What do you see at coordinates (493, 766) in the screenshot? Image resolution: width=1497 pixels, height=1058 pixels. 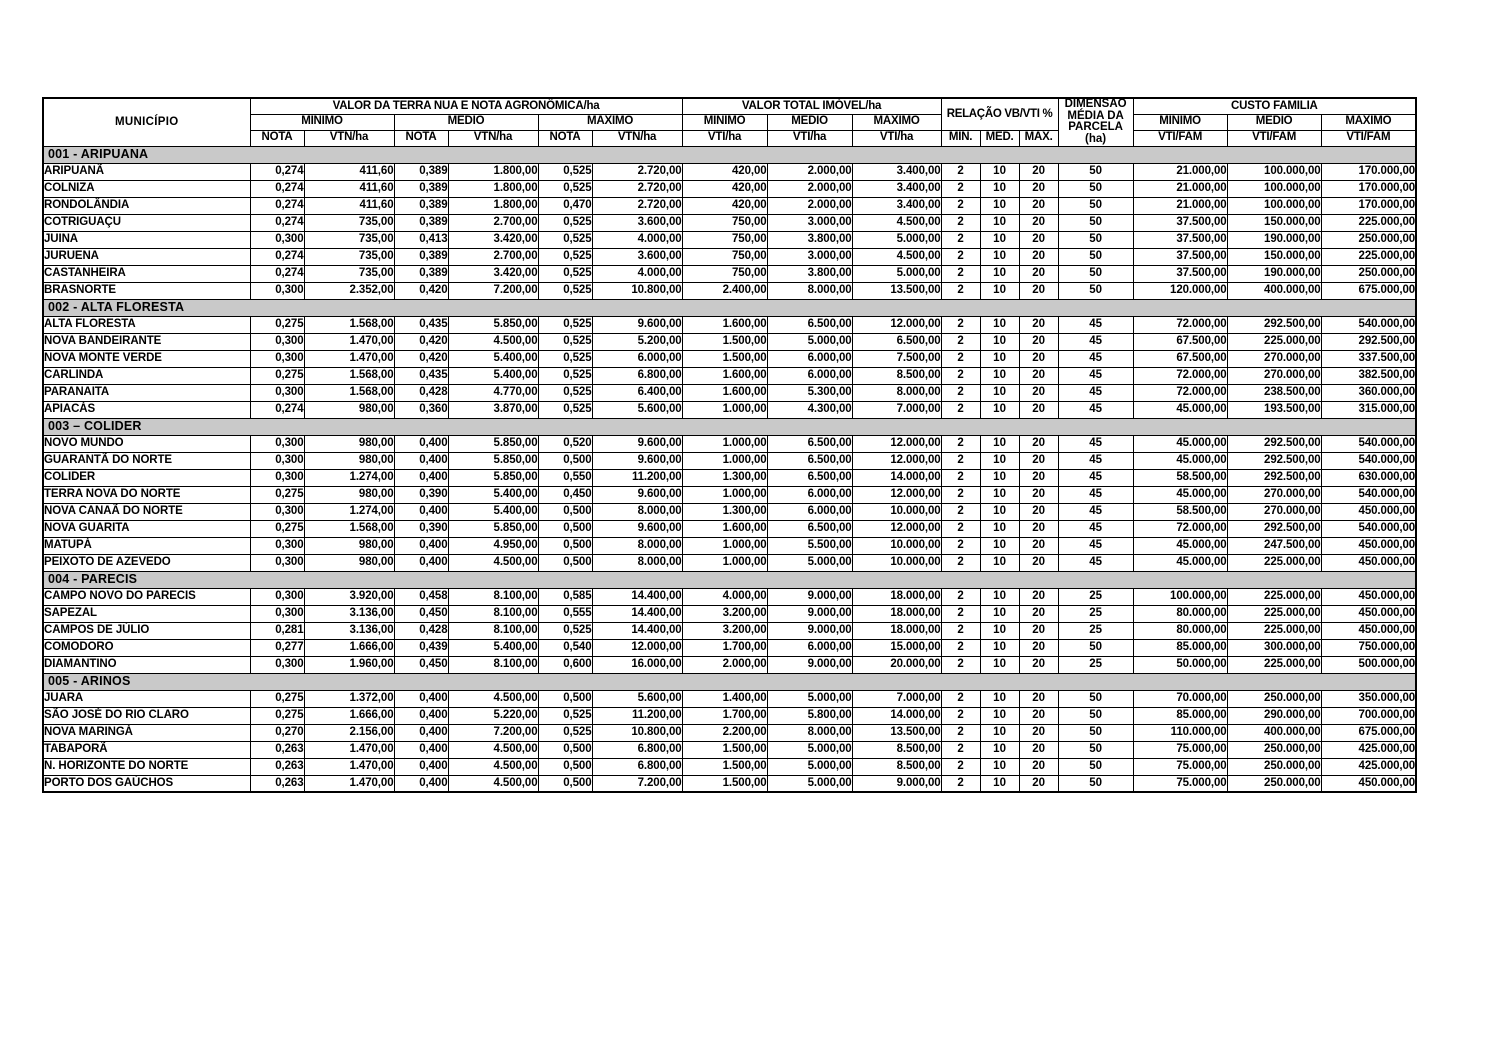 I see `cell-vtn-med: 4.500,00` at bounding box center [493, 766].